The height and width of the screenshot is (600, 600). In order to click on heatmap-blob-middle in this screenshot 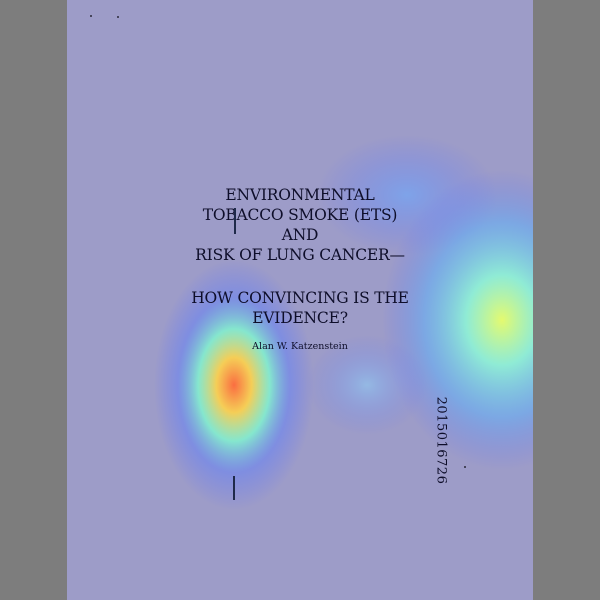, I will do `click(367, 385)`.